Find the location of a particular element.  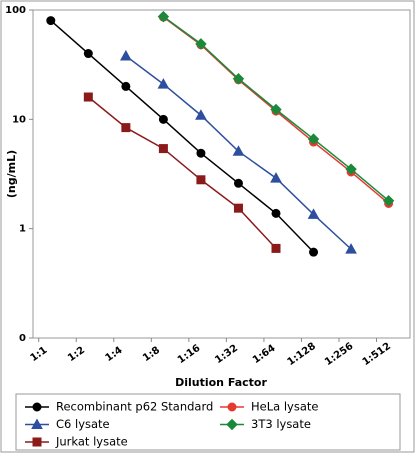

legend-box is located at coordinates (208, 422).